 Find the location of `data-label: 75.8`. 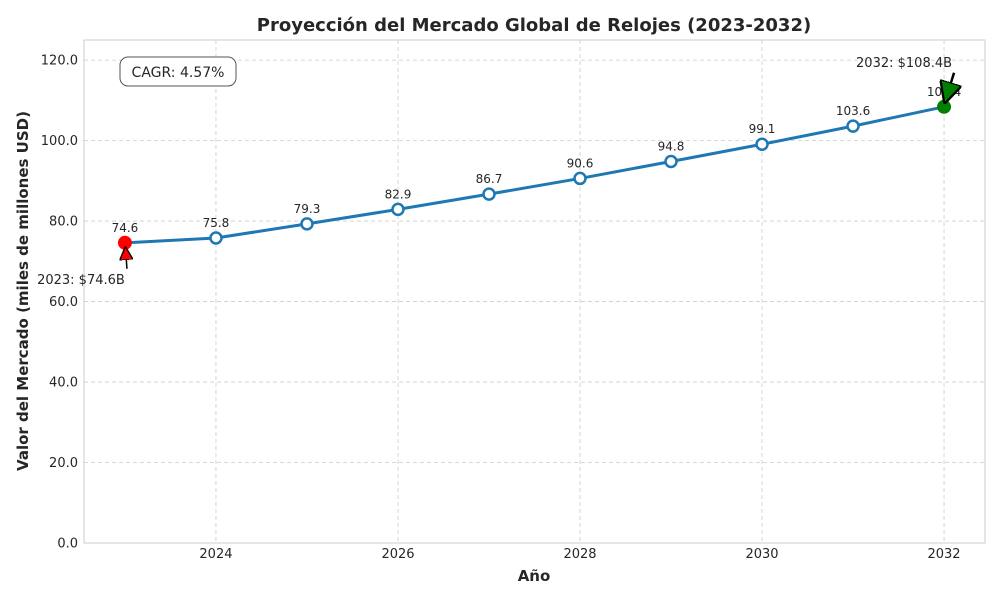

data-label: 75.8 is located at coordinates (216, 223).